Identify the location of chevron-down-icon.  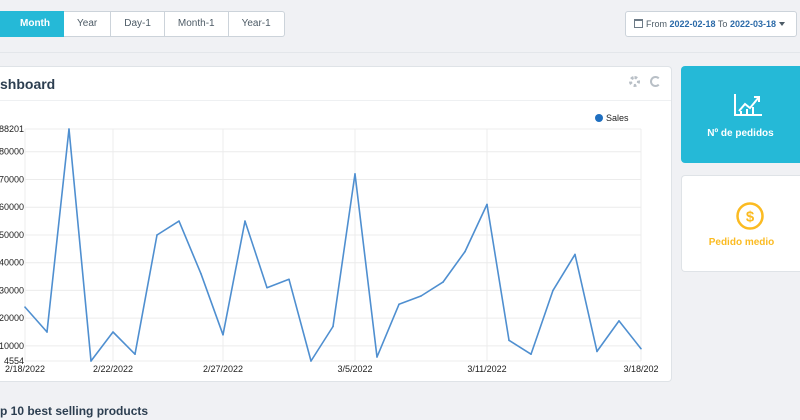
(781, 24).